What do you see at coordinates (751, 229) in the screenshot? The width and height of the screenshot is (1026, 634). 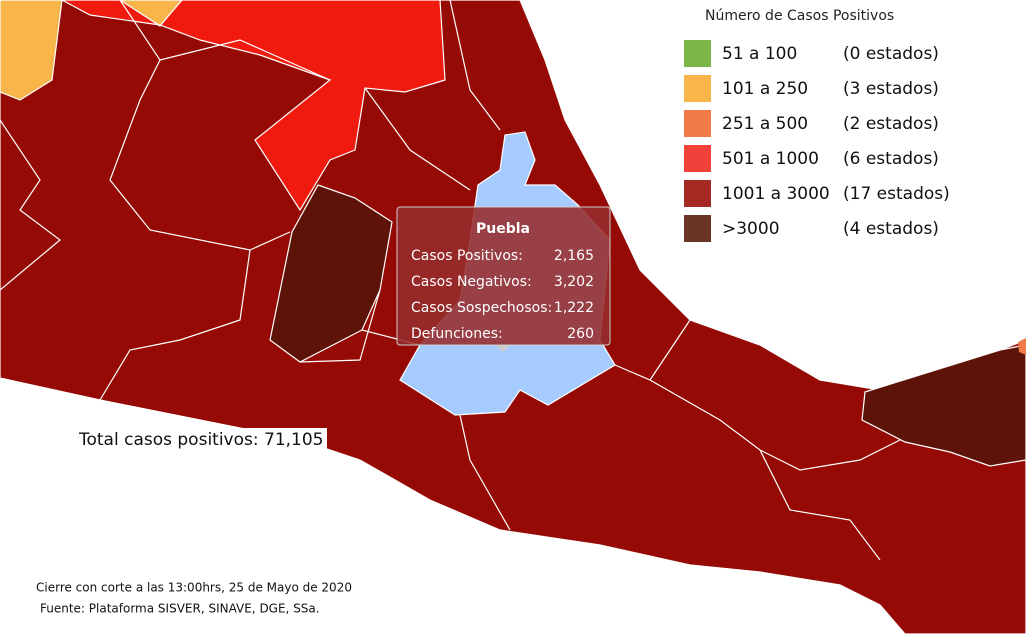 I see `legend-range: >3000` at bounding box center [751, 229].